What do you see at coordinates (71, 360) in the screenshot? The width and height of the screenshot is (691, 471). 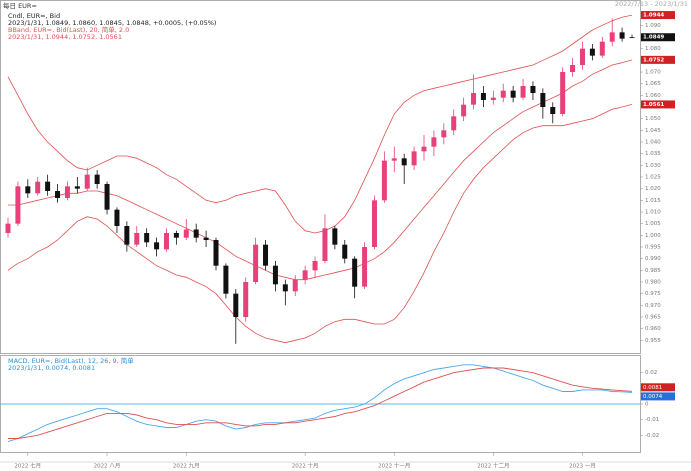 I see `legend-line: MACD, EUR=, Bid(Last), 12, 26, 9, 简单` at bounding box center [71, 360].